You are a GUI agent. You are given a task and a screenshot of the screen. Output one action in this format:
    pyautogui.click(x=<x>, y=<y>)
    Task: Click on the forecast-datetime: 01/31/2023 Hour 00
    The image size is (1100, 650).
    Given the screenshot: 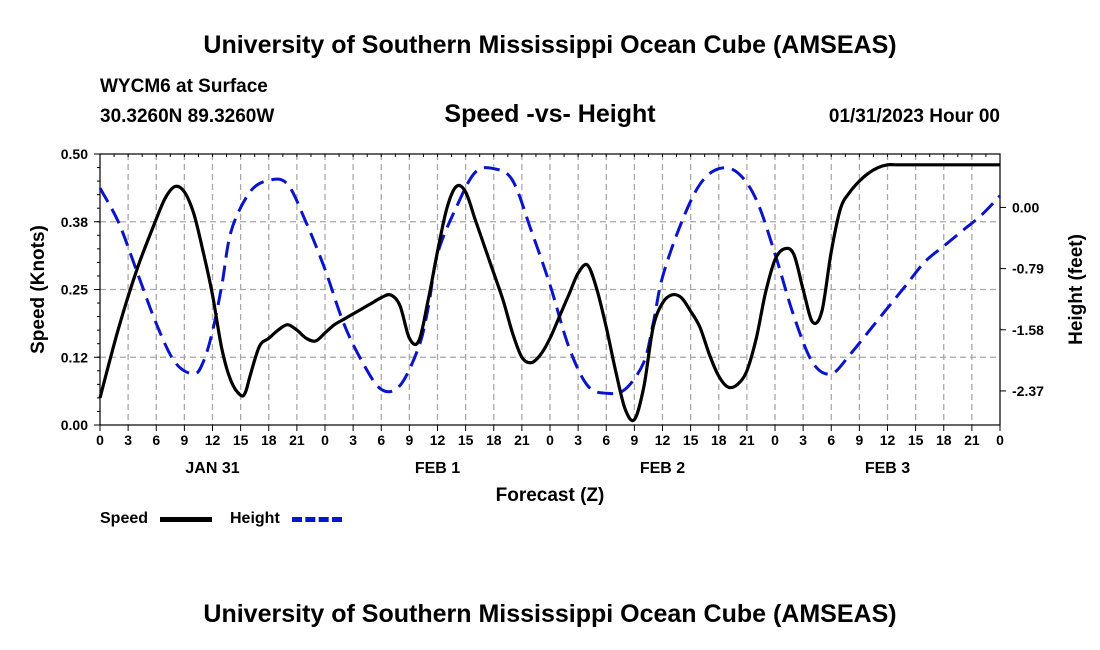 What is the action you would take?
    pyautogui.click(x=914, y=116)
    